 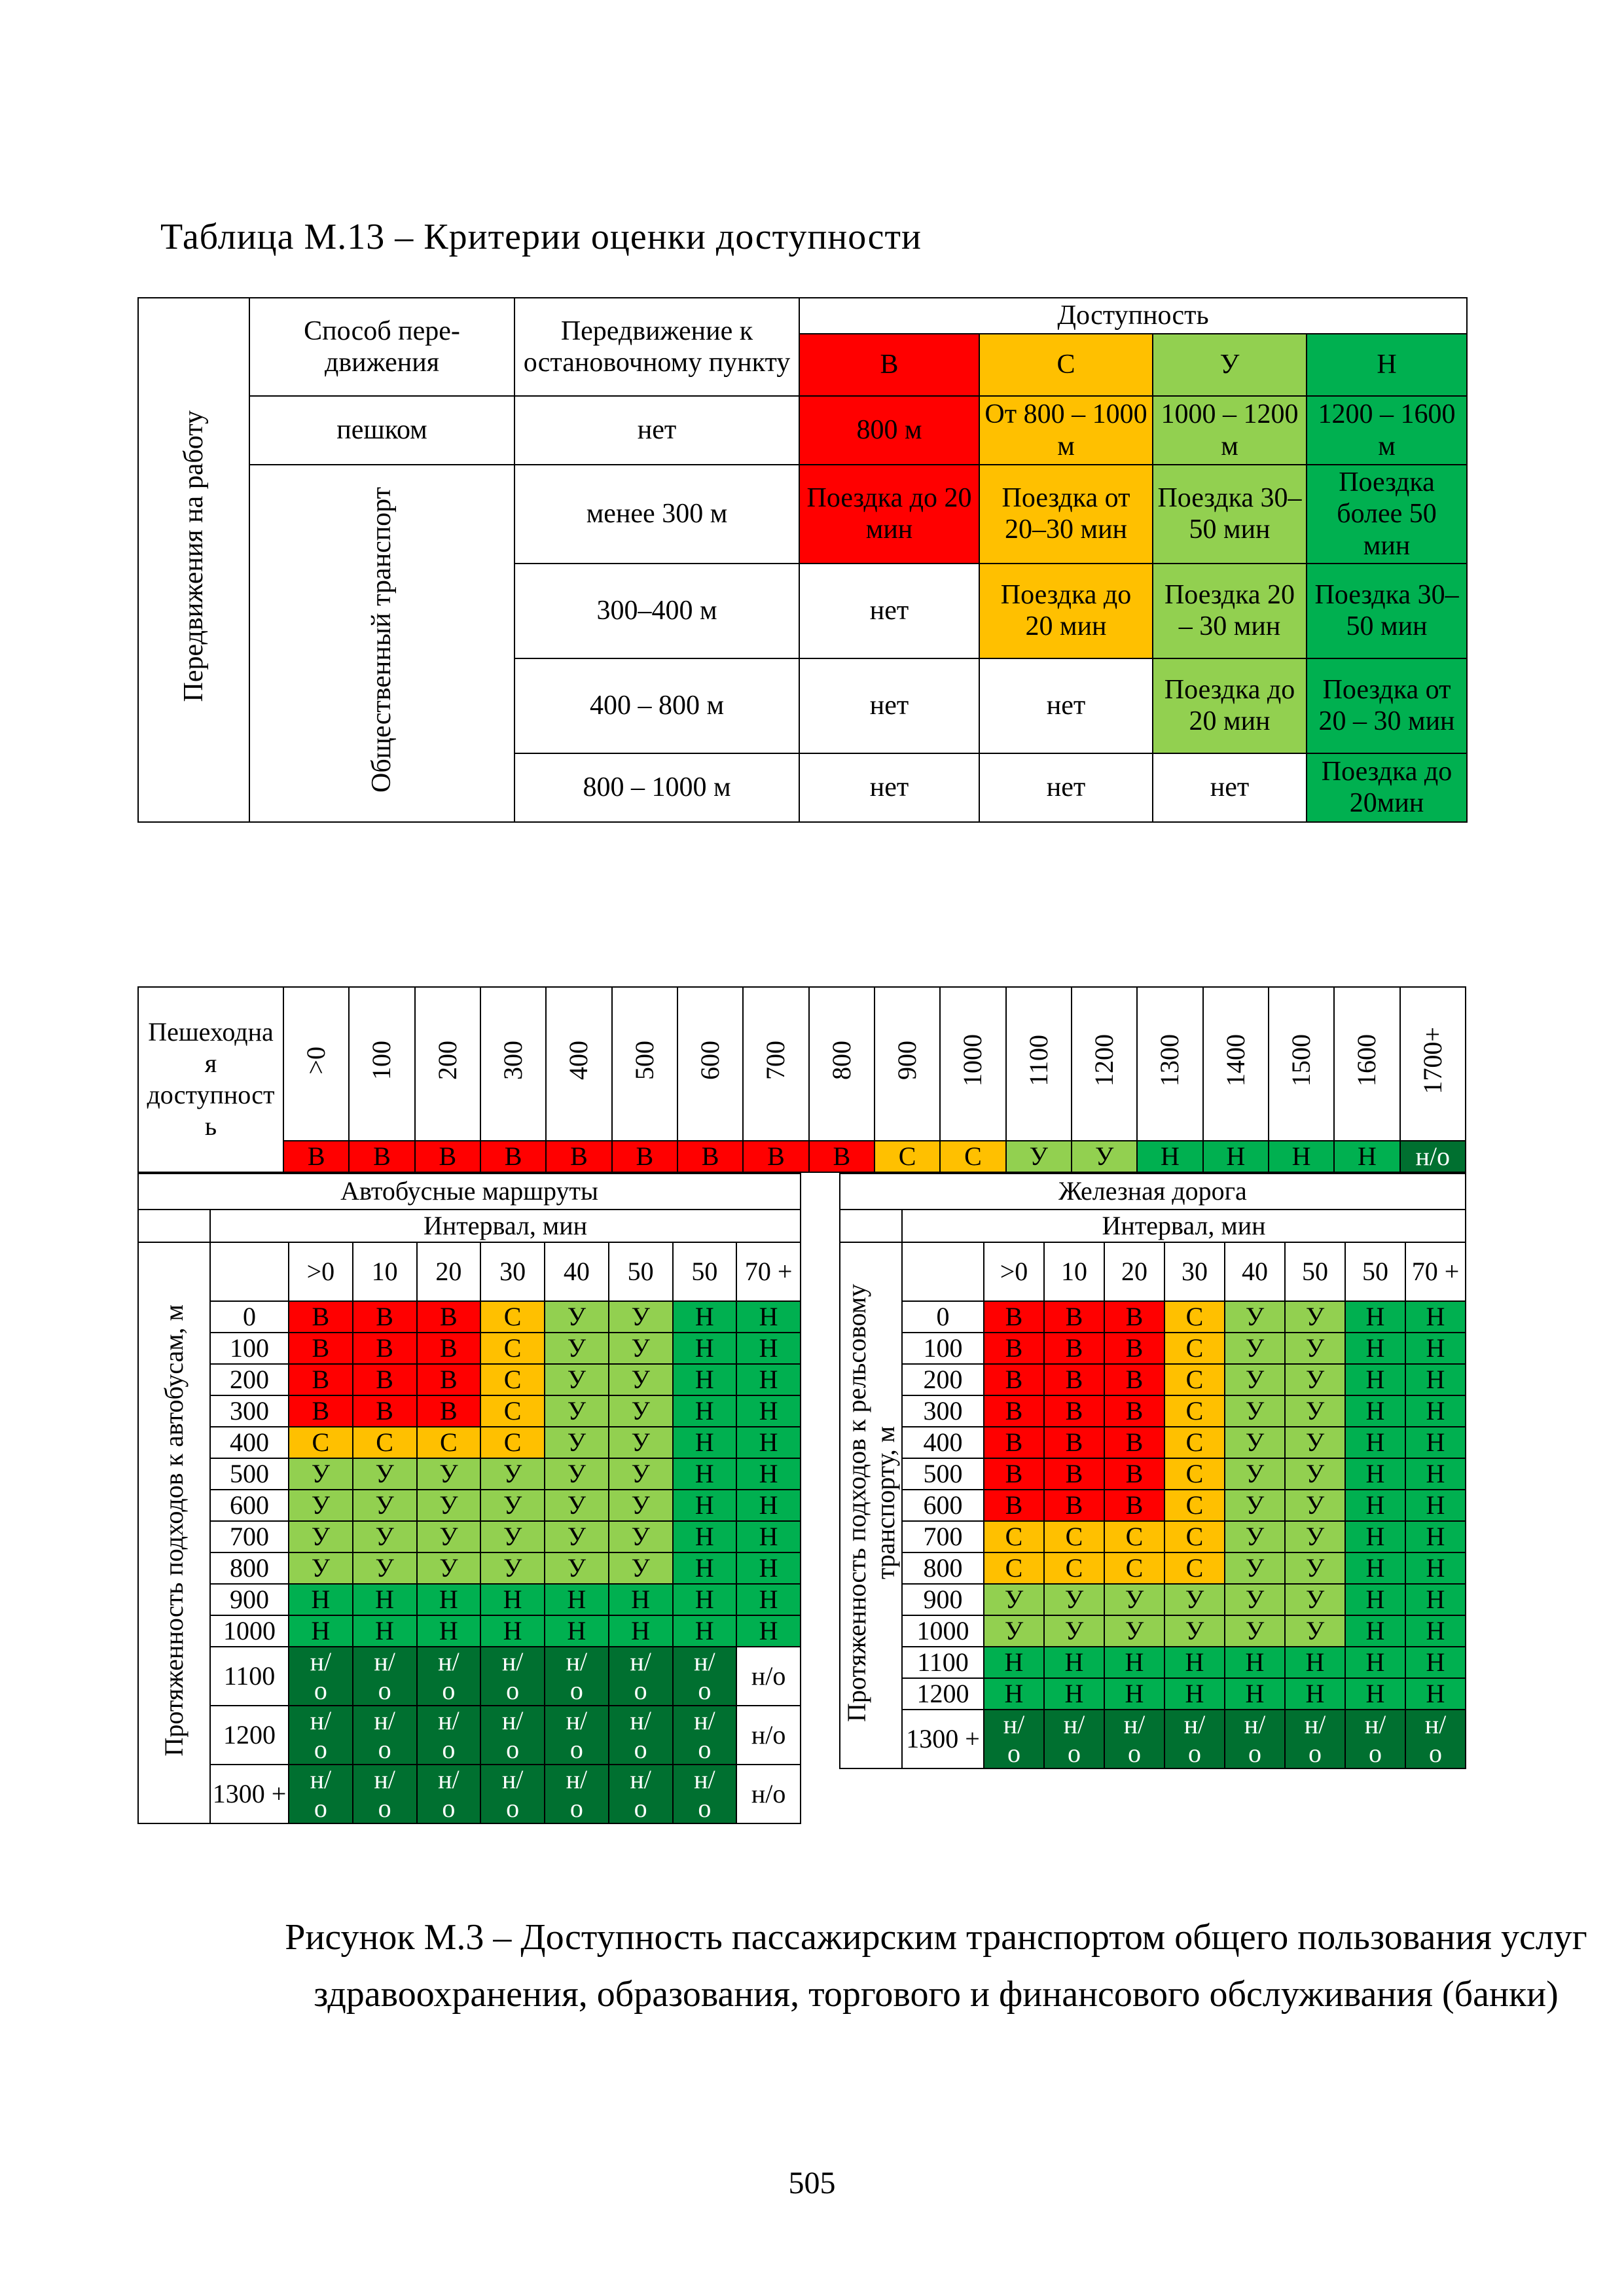 I want to click on rail-interval-header: Интервал, мин, so click(x=1183, y=1225).